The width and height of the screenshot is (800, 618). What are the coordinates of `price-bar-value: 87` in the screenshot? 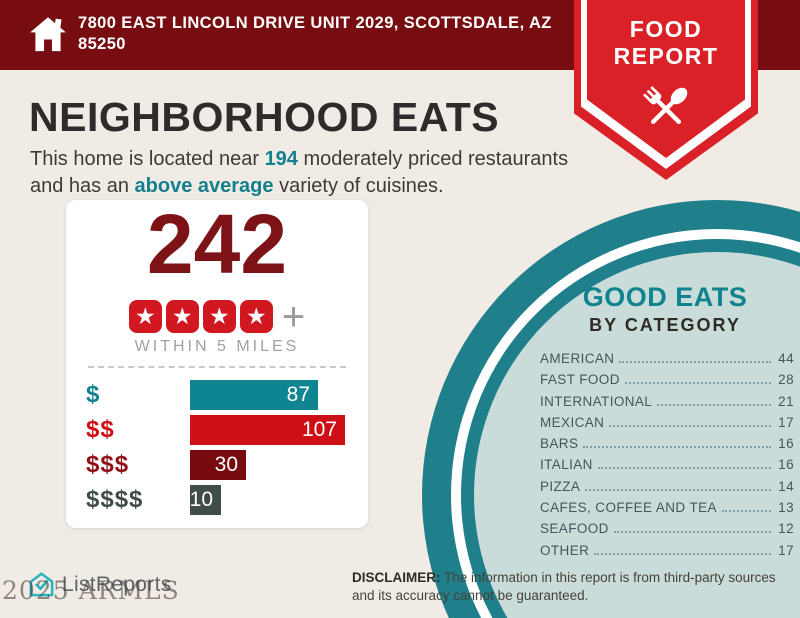 It's located at (298, 394).